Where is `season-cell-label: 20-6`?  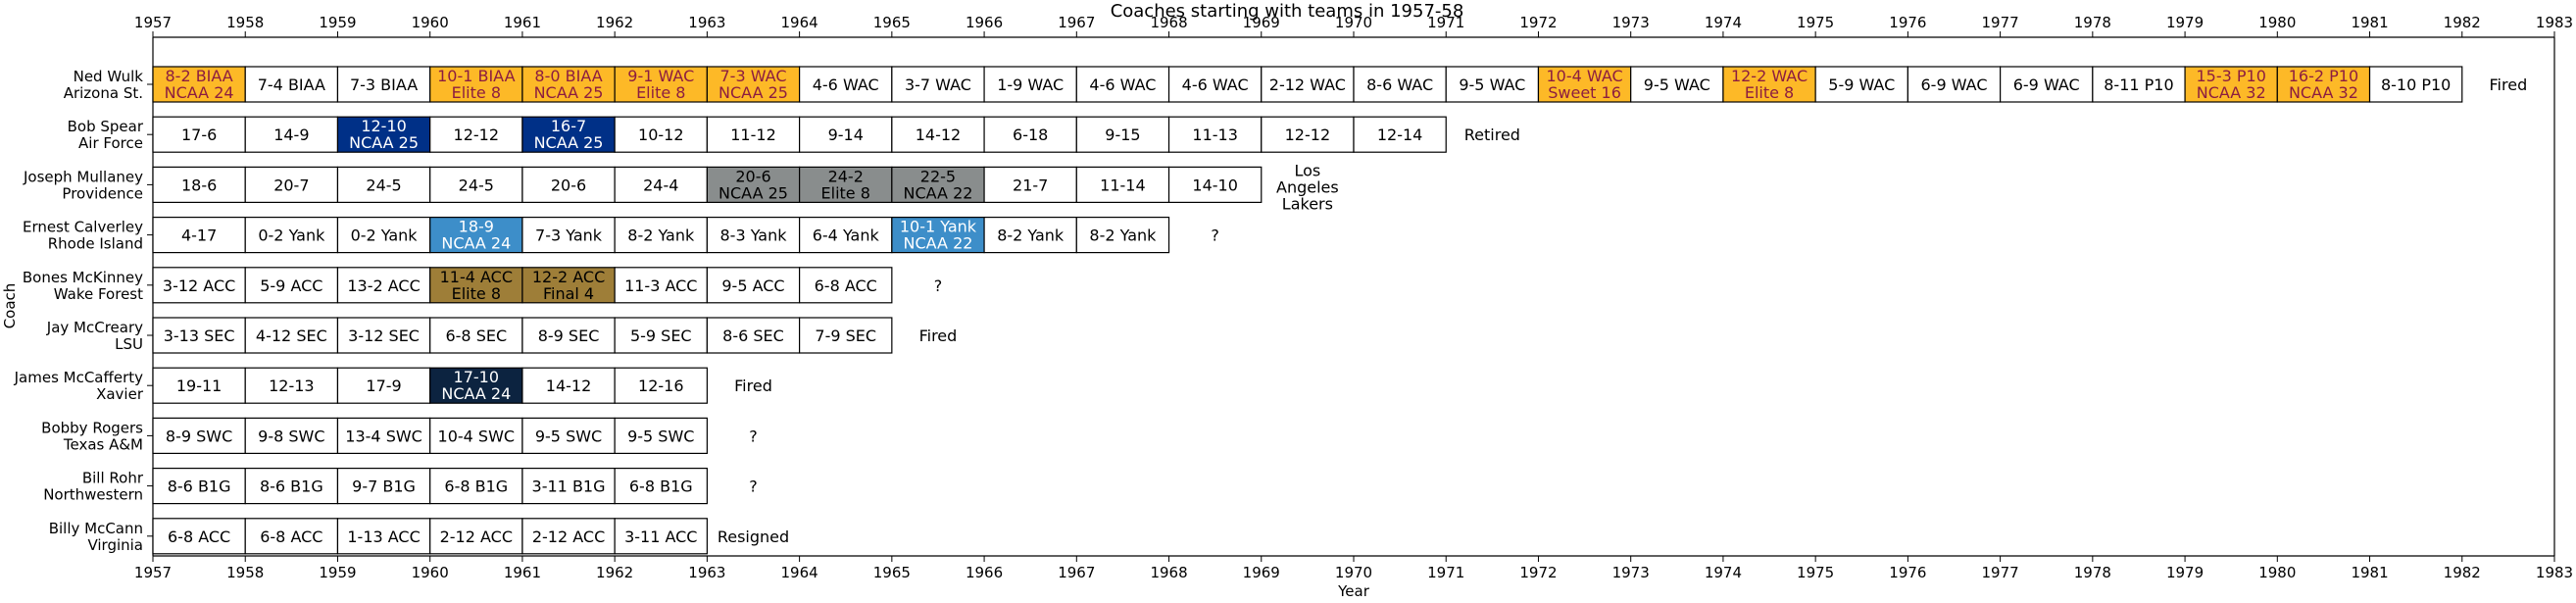 season-cell-label: 20-6 is located at coordinates (568, 185).